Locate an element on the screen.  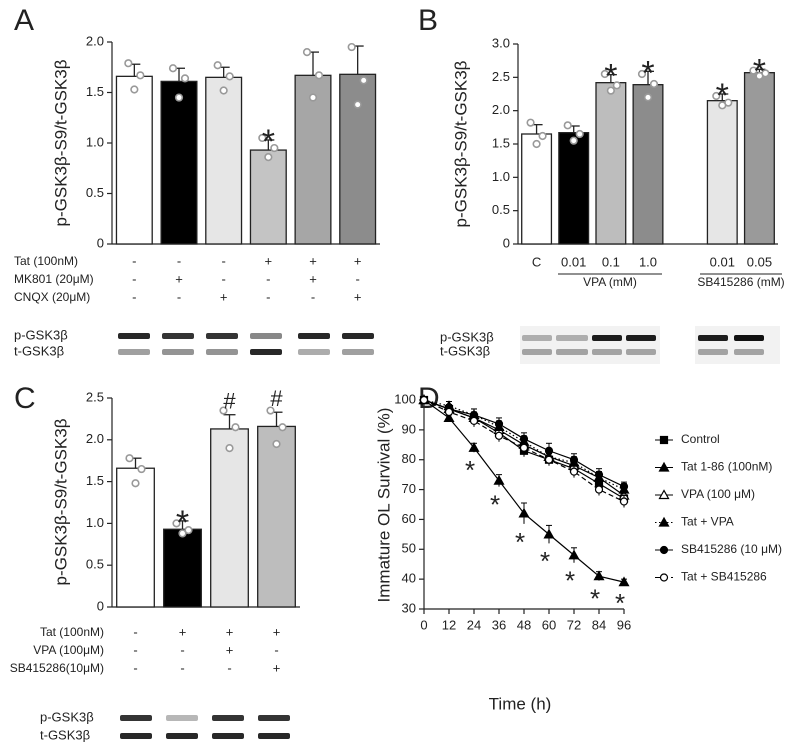
category-label: 0.1 is located at coordinates (611, 261).